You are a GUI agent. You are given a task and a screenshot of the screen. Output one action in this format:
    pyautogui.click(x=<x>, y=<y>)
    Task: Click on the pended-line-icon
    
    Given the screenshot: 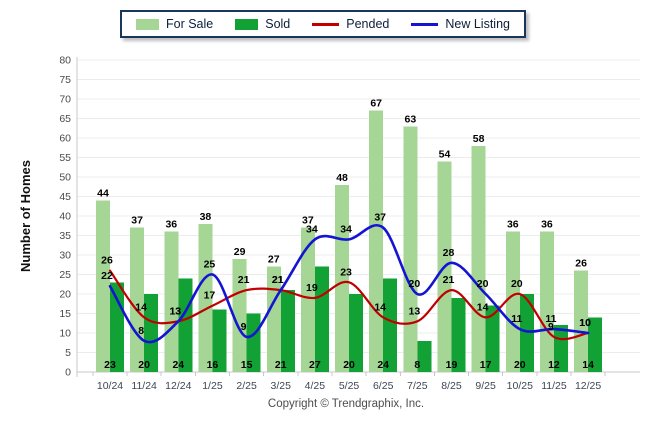 What is the action you would take?
    pyautogui.click(x=326, y=24)
    